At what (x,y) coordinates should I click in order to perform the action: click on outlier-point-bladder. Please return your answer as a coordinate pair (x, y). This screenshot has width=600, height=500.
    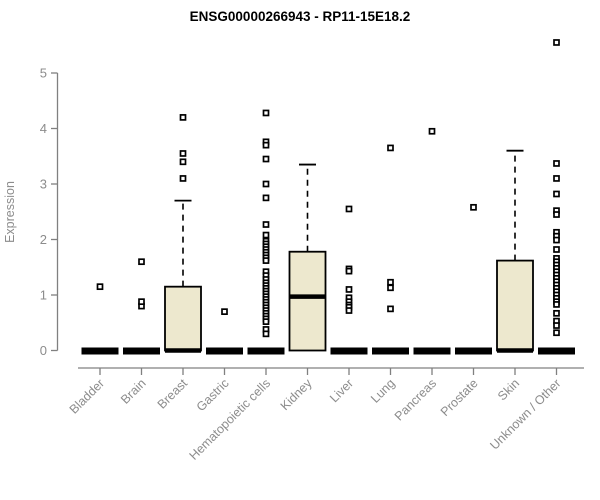
    Looking at the image, I should click on (100, 287).